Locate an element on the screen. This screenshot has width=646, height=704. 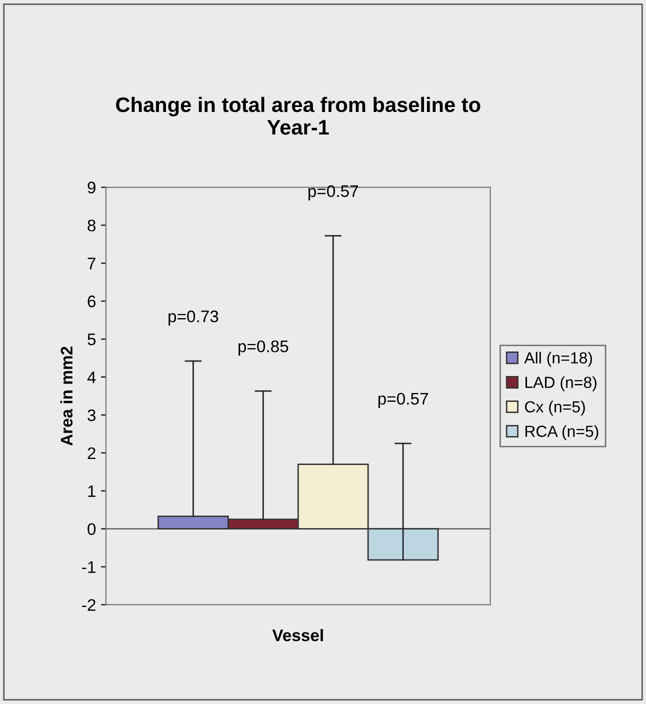
y-tick-label: -1 is located at coordinates (89, 567).